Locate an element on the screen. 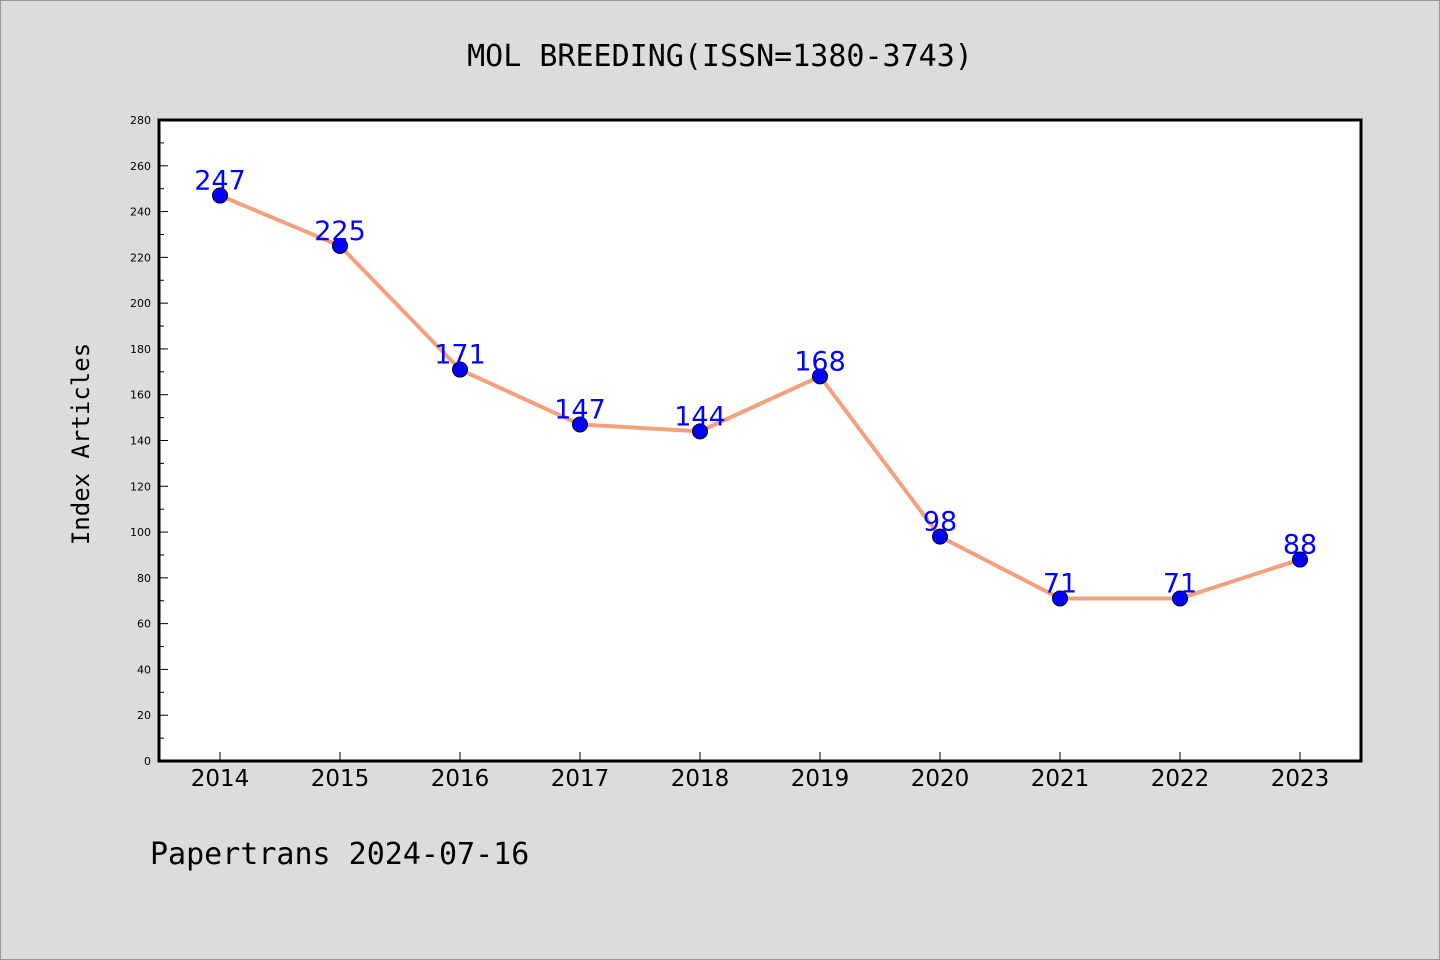 Image resolution: width=1440 pixels, height=960 pixels. x-tick-label: 2017 is located at coordinates (580, 779).